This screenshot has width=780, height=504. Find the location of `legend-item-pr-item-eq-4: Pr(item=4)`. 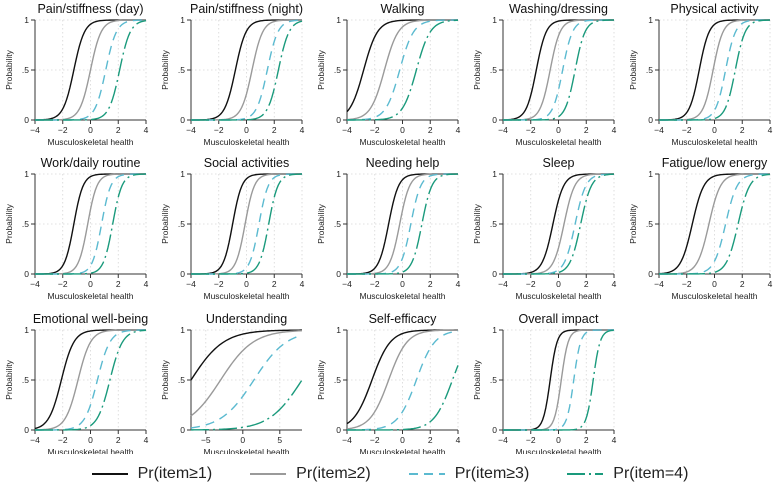

legend-item-pr-item-eq-4: Pr(item=4) is located at coordinates (627, 474).